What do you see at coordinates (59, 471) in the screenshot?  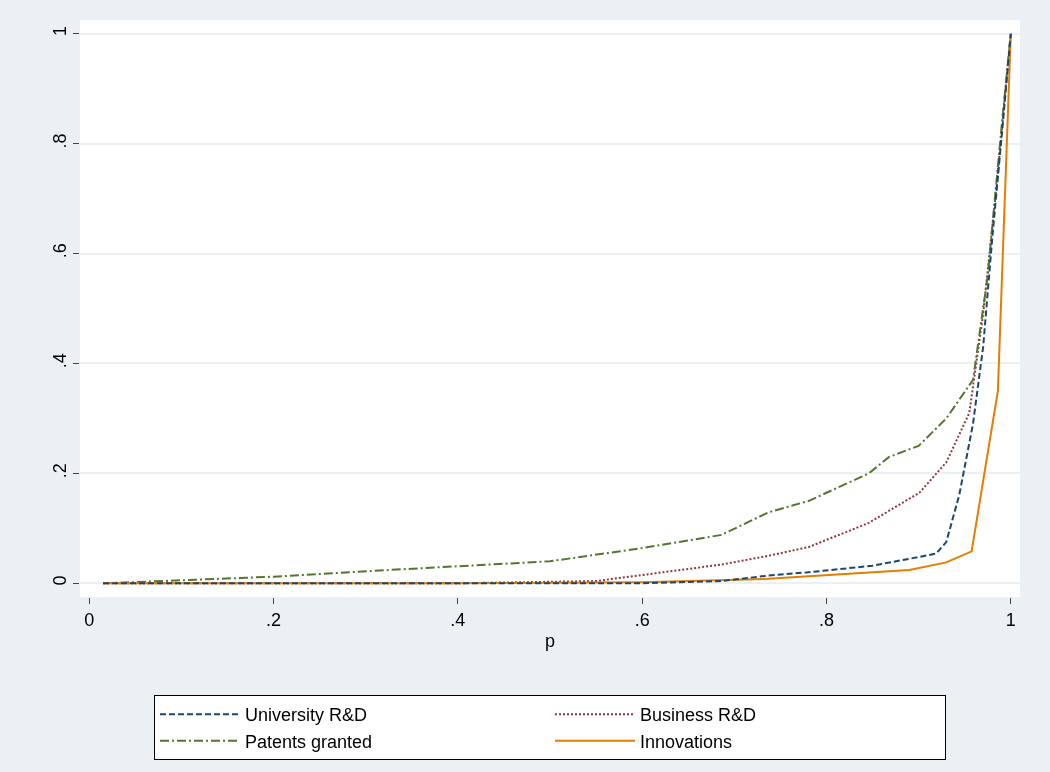 I see `y-tick-label: .2` at bounding box center [59, 471].